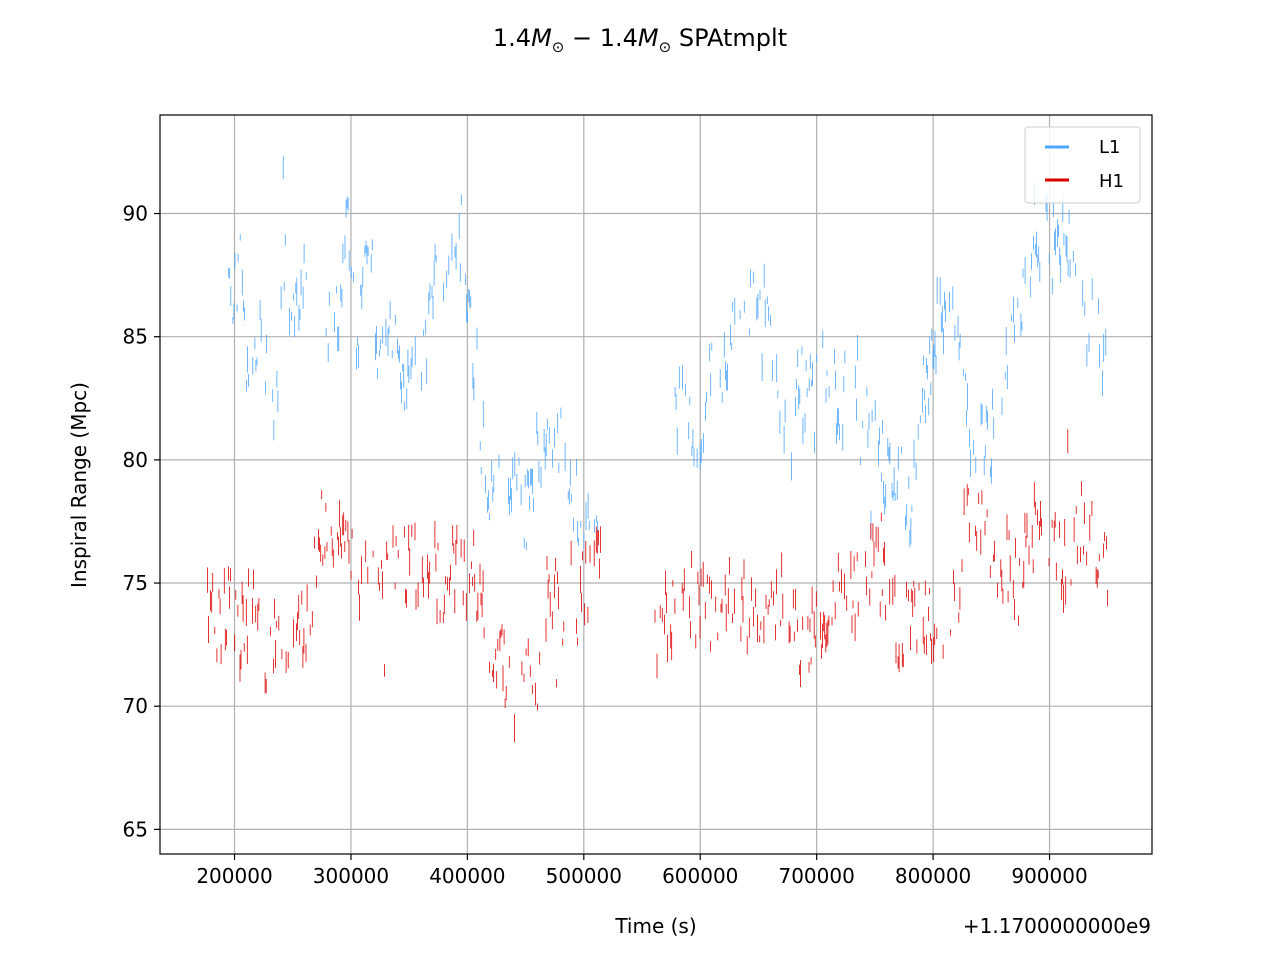 The width and height of the screenshot is (1280, 960). I want to click on legend-label-l1: L1, so click(1109, 147).